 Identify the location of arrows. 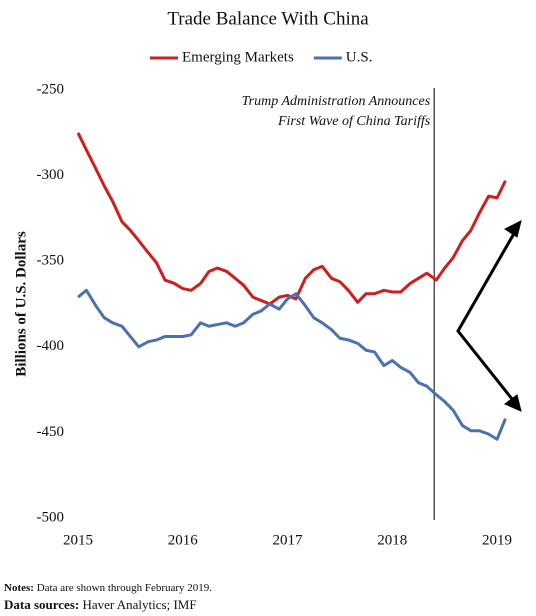
(489, 316).